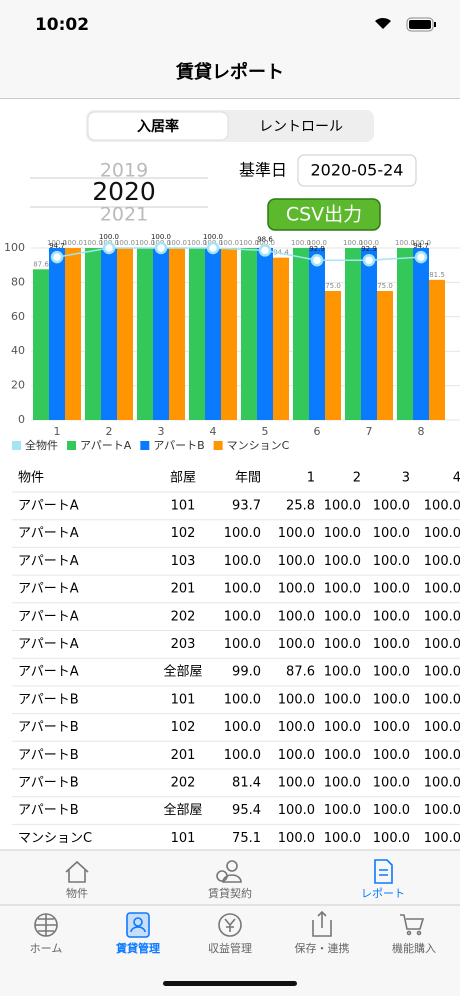 This screenshot has height=996, width=460. Describe the element at coordinates (31, 478) in the screenshot. I see `table-header: 物件` at that location.